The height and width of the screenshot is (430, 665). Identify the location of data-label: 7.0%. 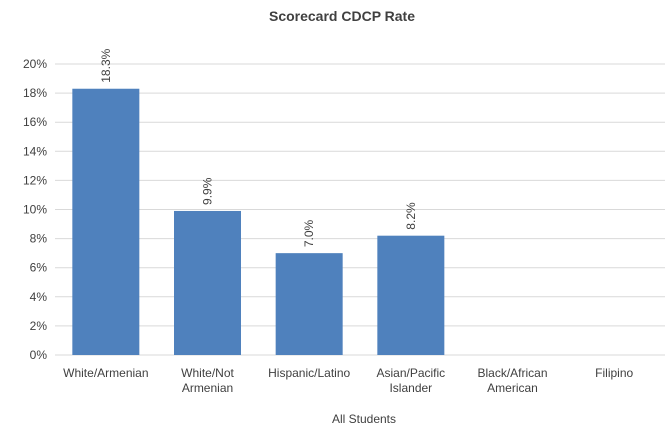
(309, 233).